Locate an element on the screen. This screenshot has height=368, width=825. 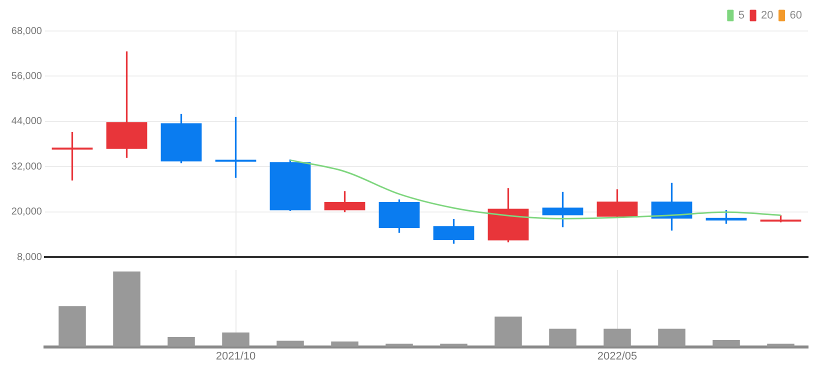
y-tick-label: 56,000 is located at coordinates (26, 76).